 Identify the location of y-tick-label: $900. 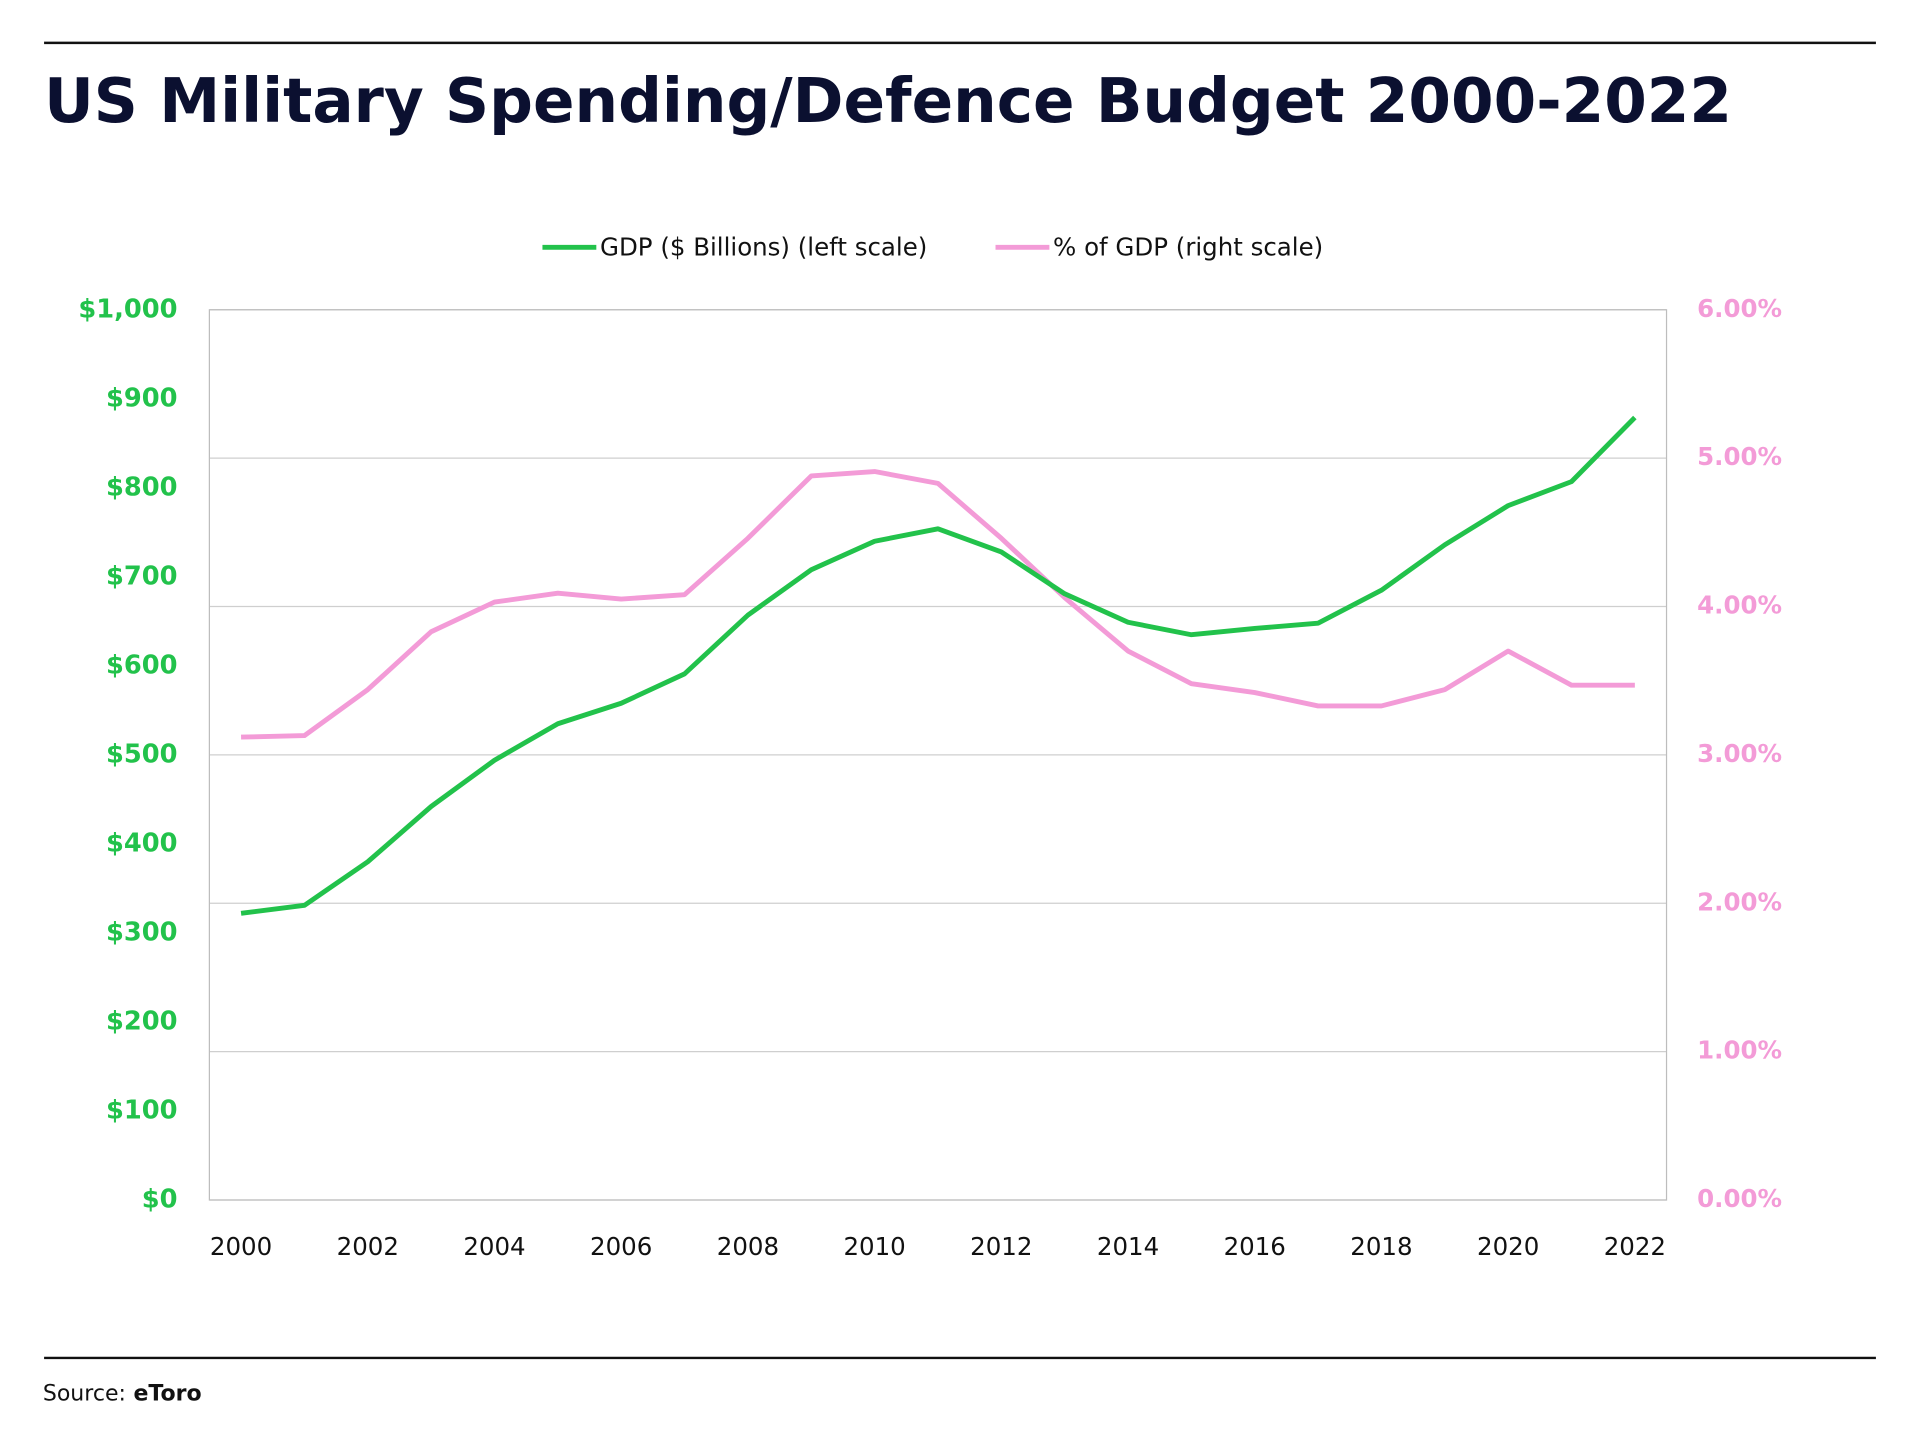
(142, 398).